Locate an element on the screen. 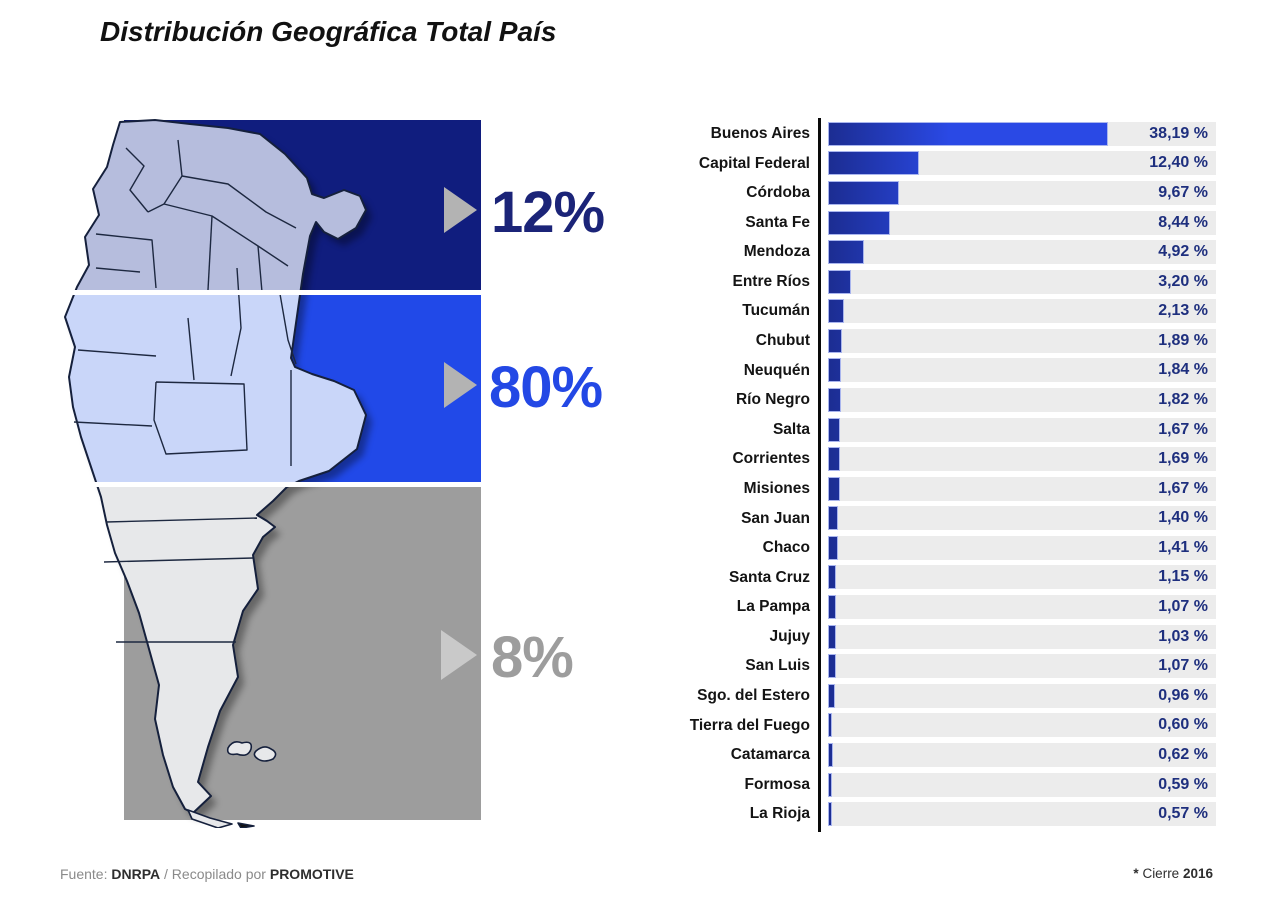 The image size is (1280, 908). province-label: Catamarca is located at coordinates (770, 755).